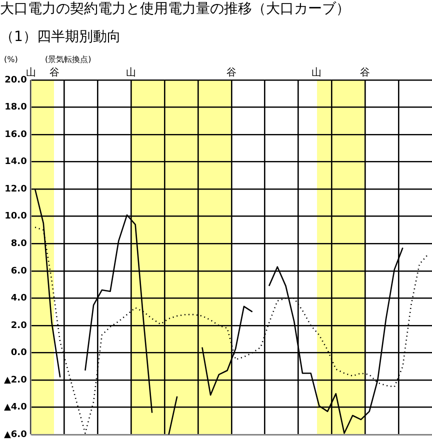 This screenshot has width=432, height=444. I want to click on y-tick-label: 6.0, so click(18, 271).